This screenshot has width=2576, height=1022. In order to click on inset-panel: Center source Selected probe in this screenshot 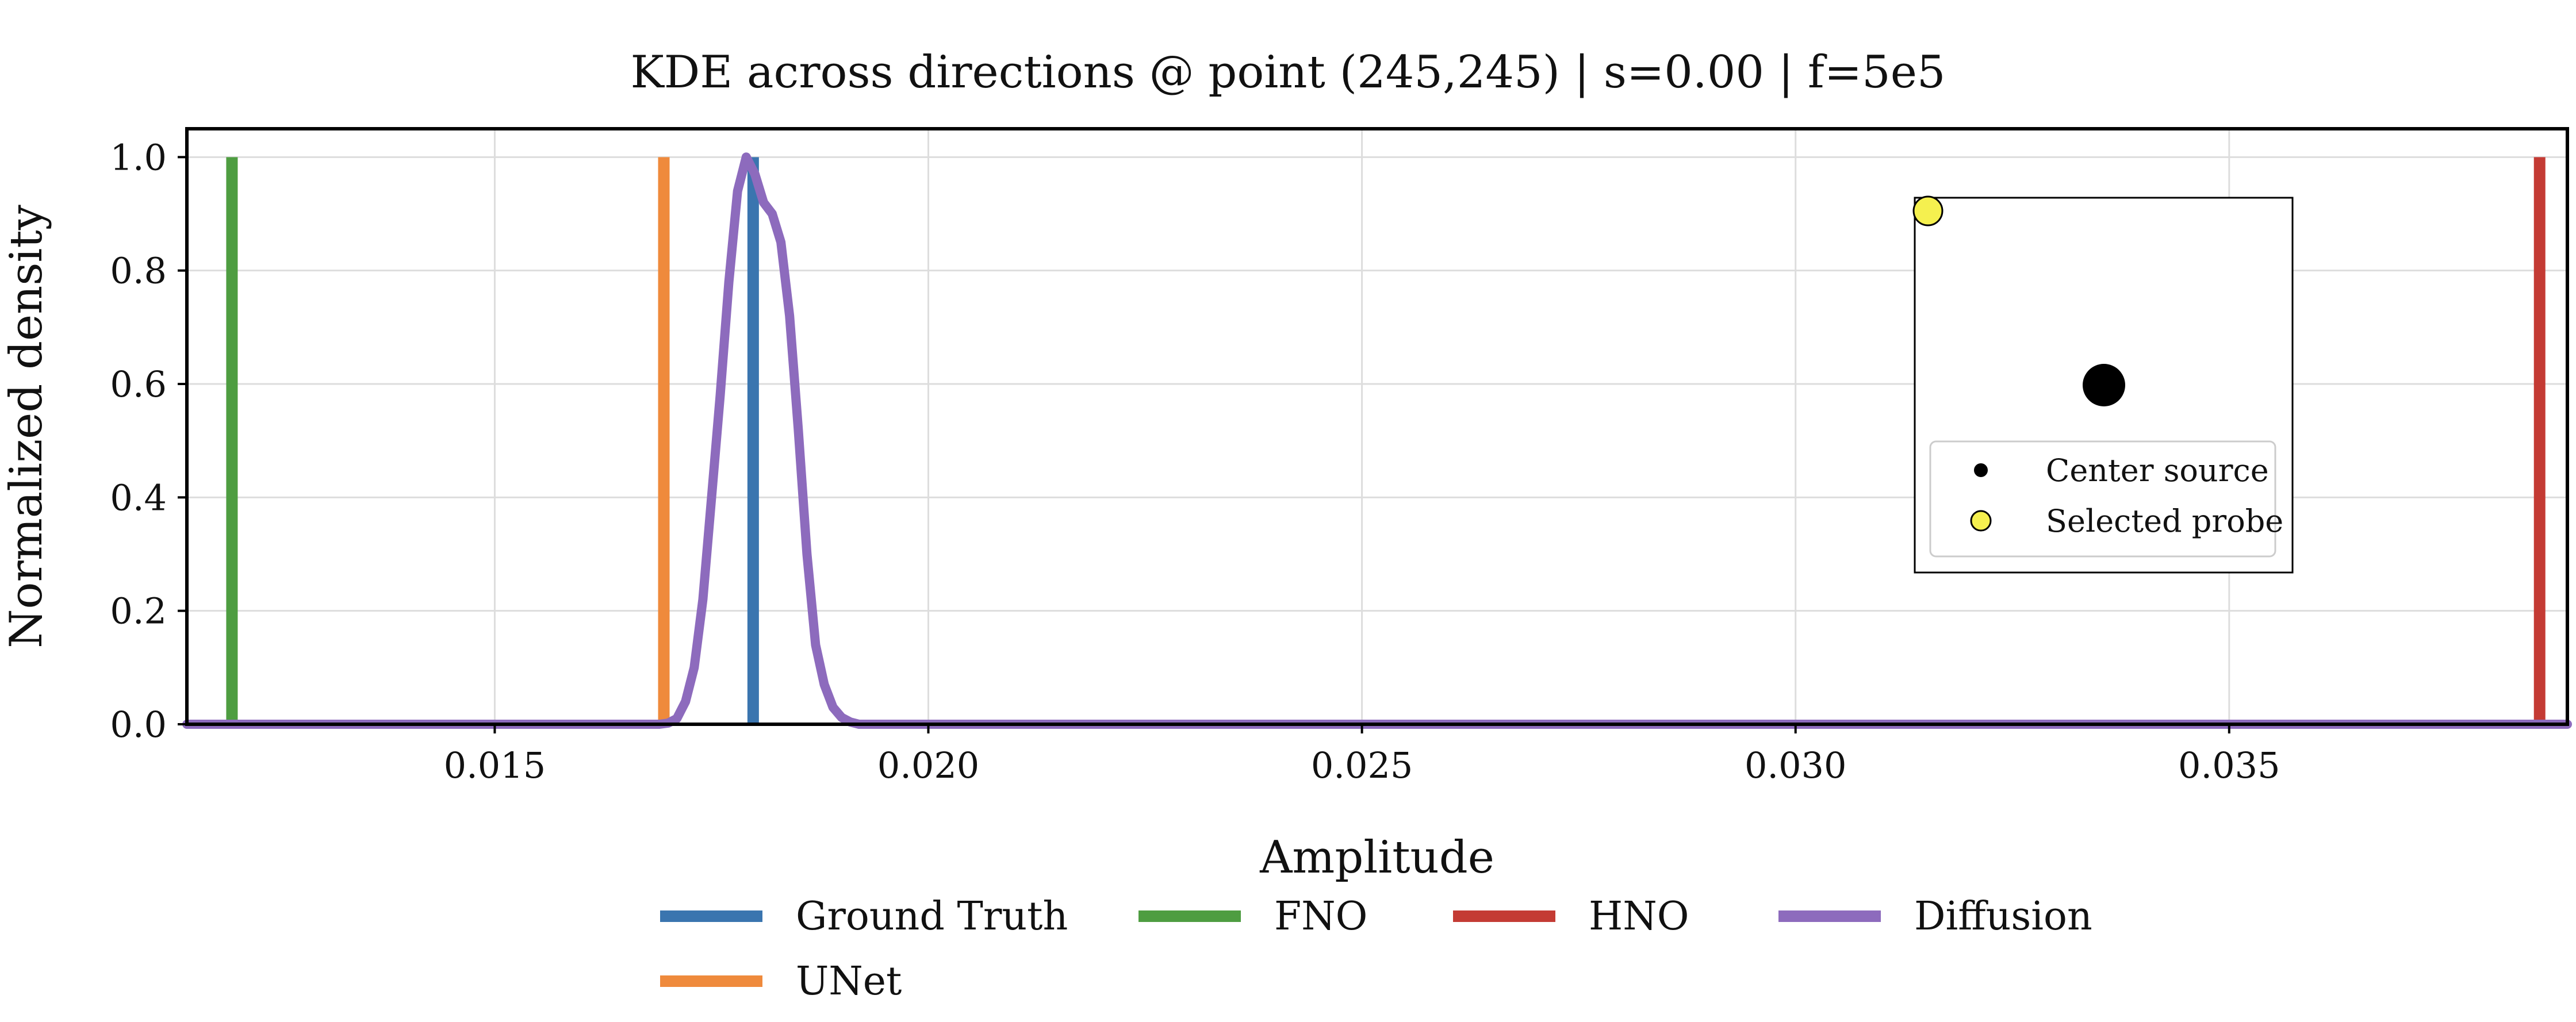, I will do `click(2103, 384)`.